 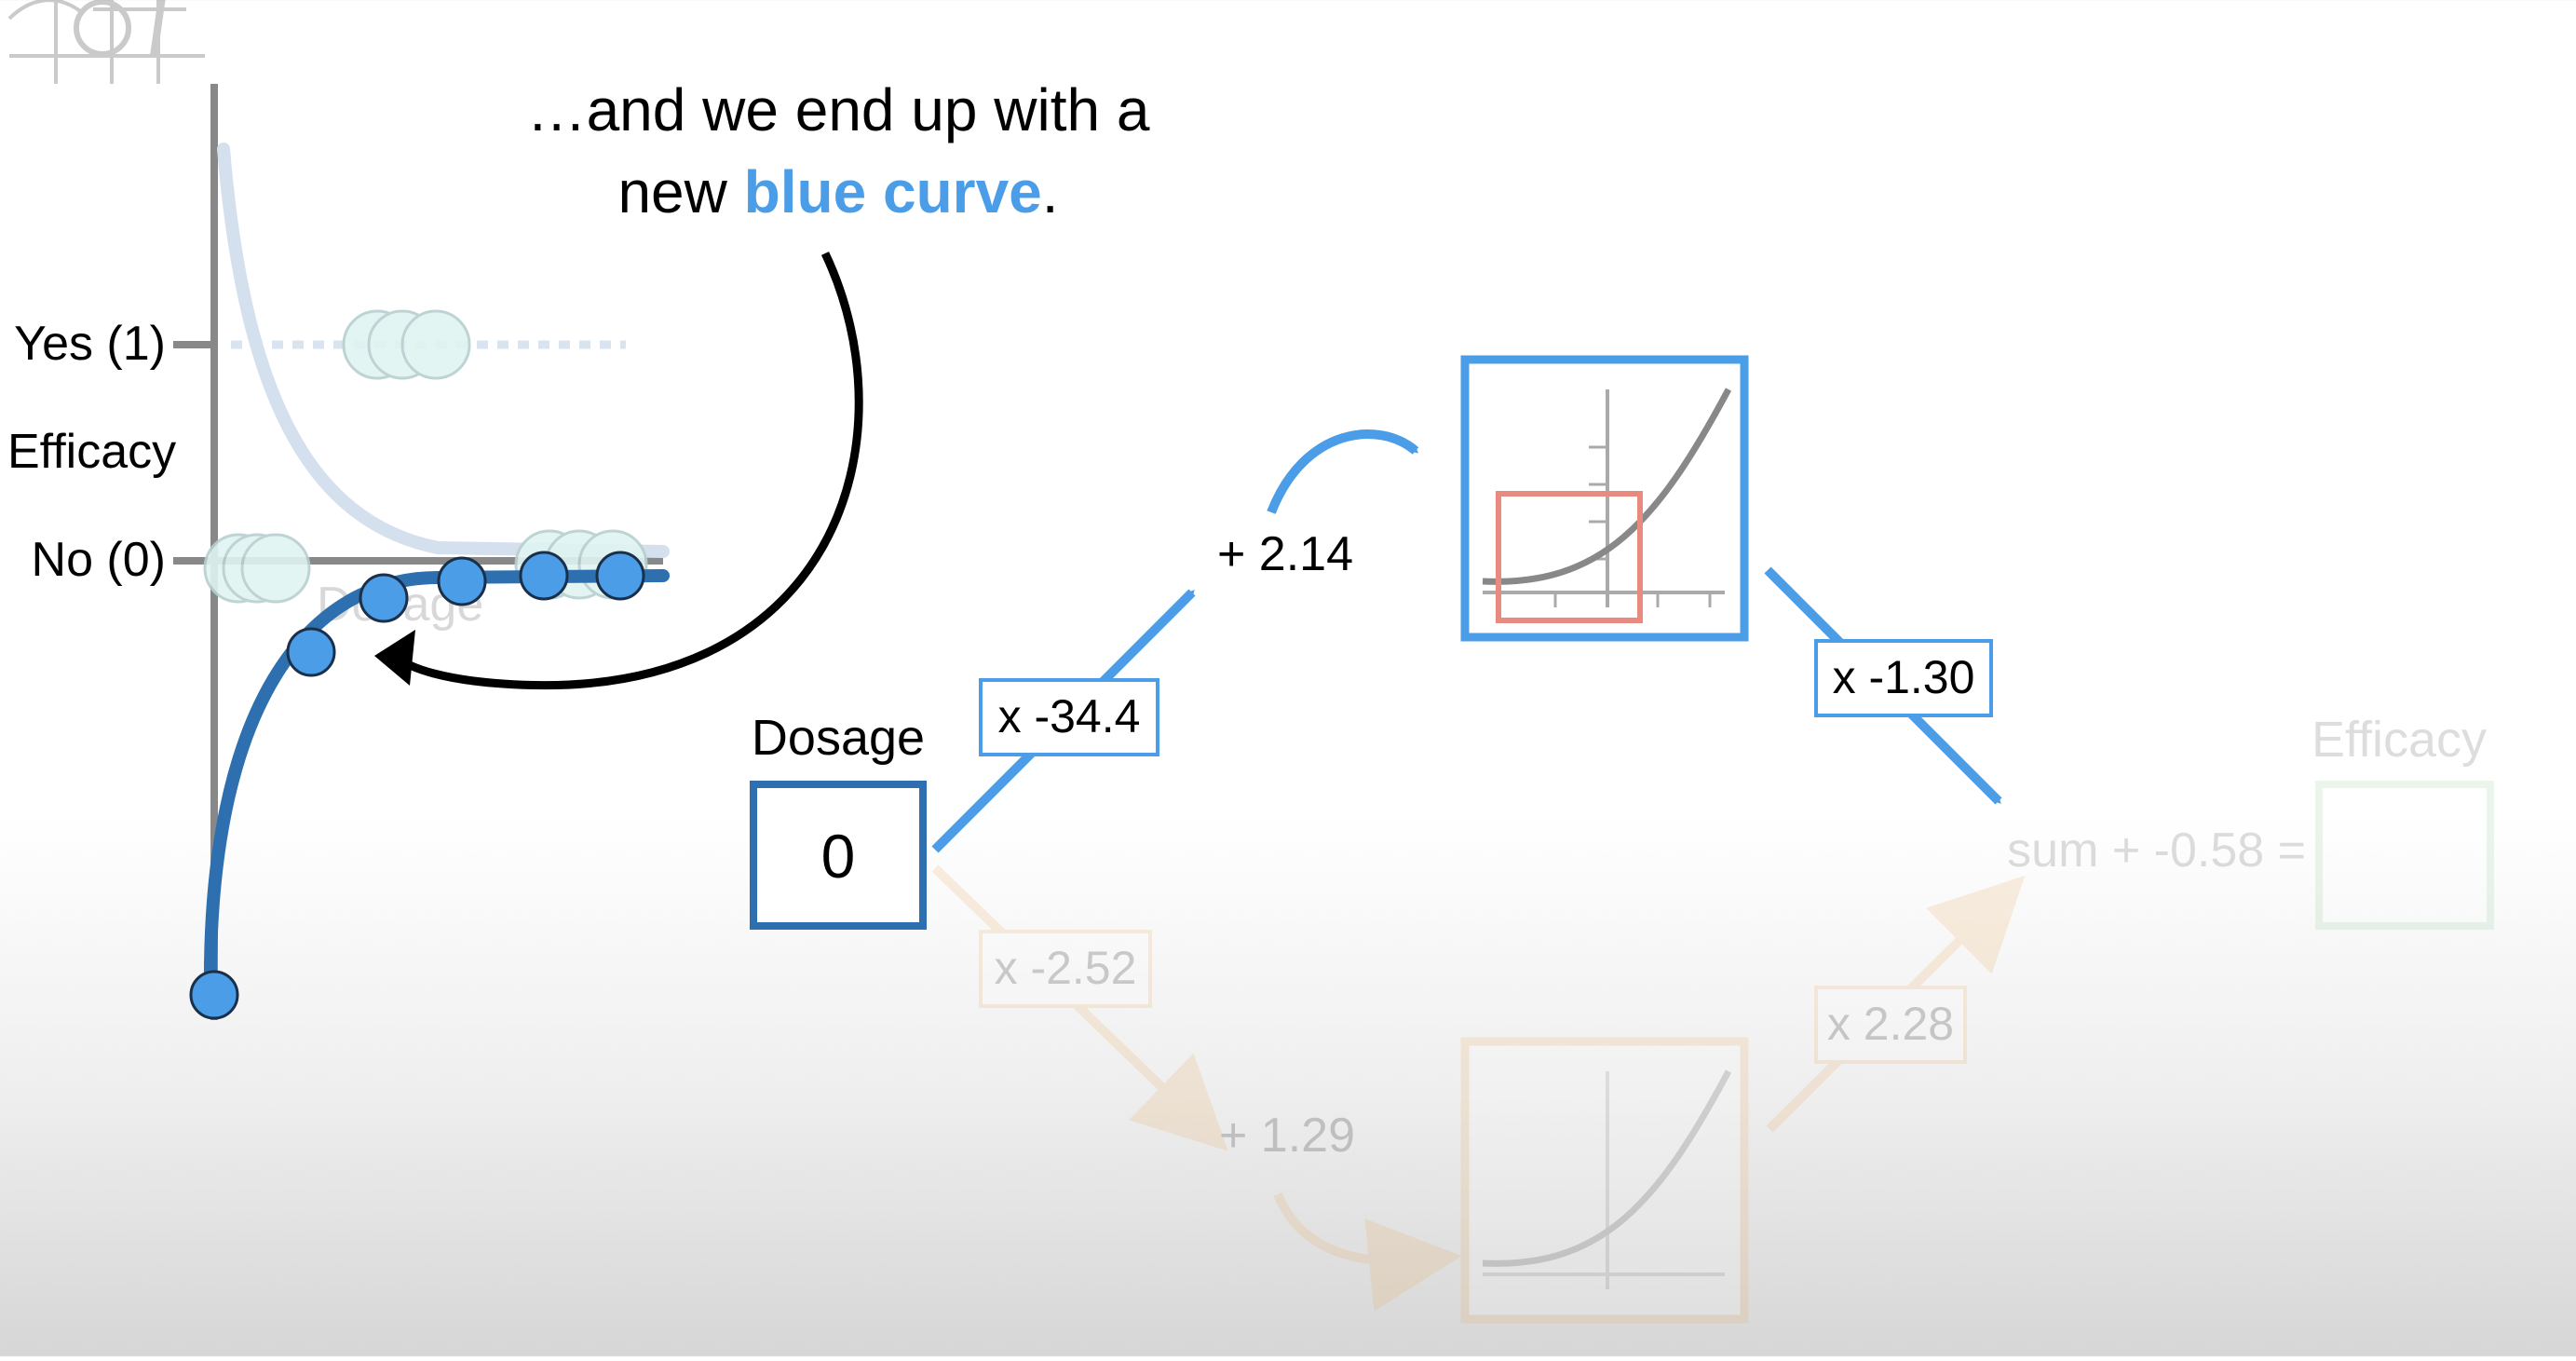 What do you see at coordinates (837, 191) in the screenshot?
I see `caption-line-2: new blue curve.` at bounding box center [837, 191].